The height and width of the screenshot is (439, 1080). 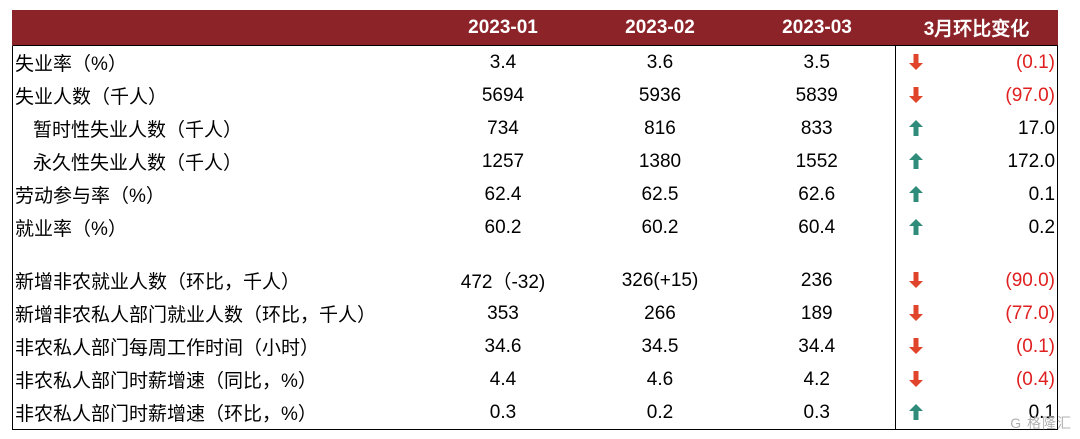 What do you see at coordinates (816, 95) in the screenshot?
I see `value-cell-v3: 5839` at bounding box center [816, 95].